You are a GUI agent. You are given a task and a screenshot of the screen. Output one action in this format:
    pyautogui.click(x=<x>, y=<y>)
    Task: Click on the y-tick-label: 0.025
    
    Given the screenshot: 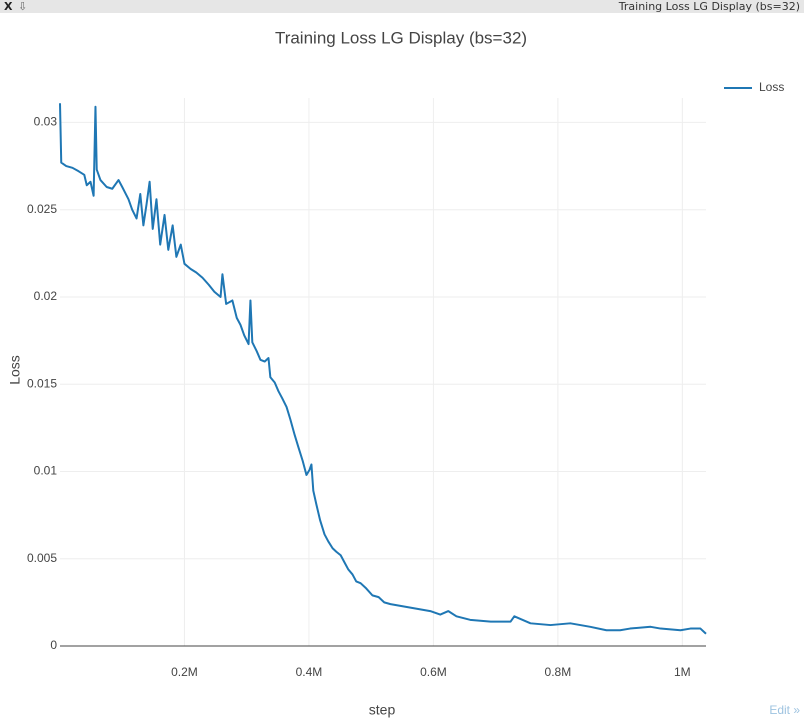 What is the action you would take?
    pyautogui.click(x=42, y=209)
    